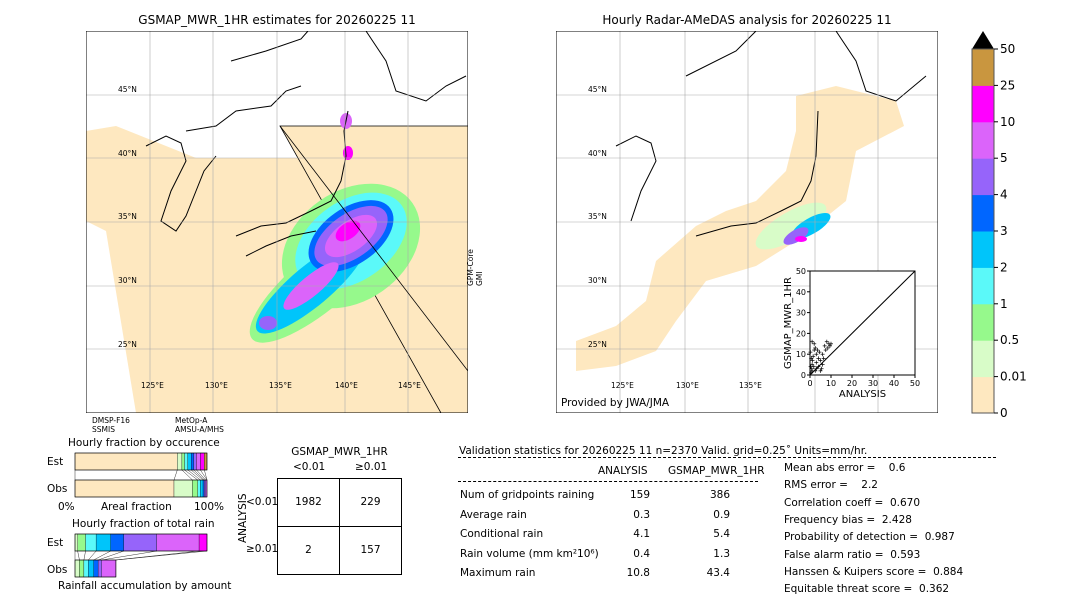 This screenshot has width=1080, height=612. I want to click on obs-bar-frame, so click(141, 488).